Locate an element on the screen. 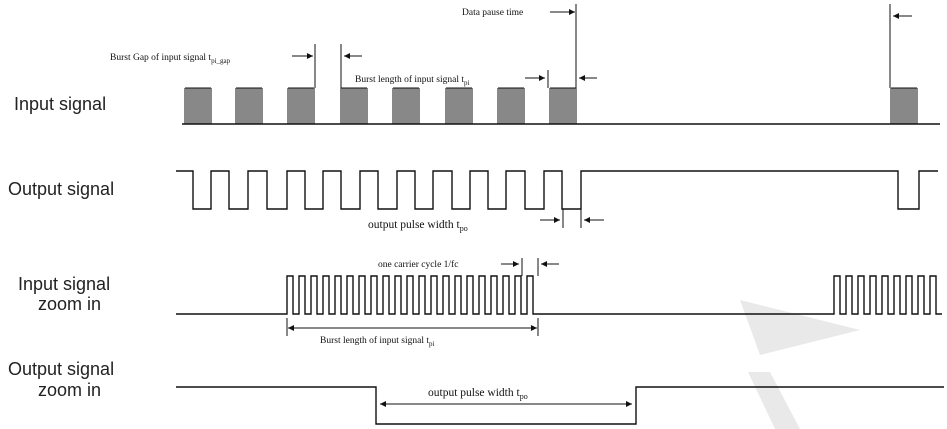  zoom-pulse-annotation: output pulse width tpo is located at coordinates (506, 397).